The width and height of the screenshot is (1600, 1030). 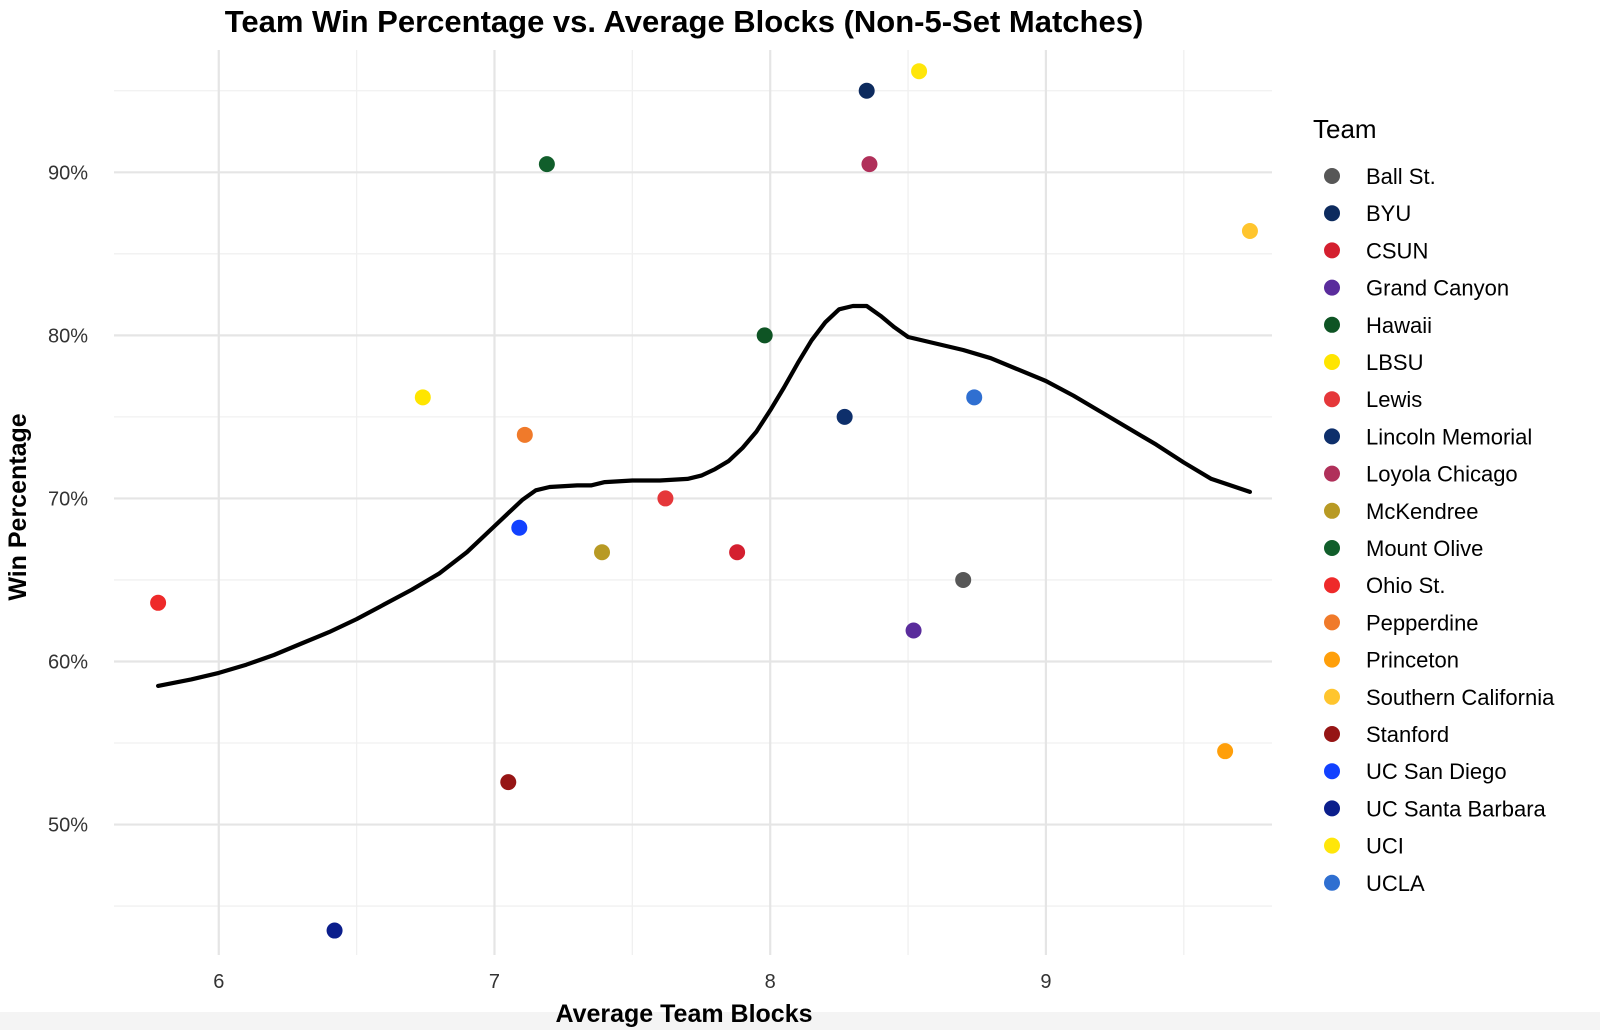 I want to click on legend-key-ohio-st, so click(x=1332, y=585).